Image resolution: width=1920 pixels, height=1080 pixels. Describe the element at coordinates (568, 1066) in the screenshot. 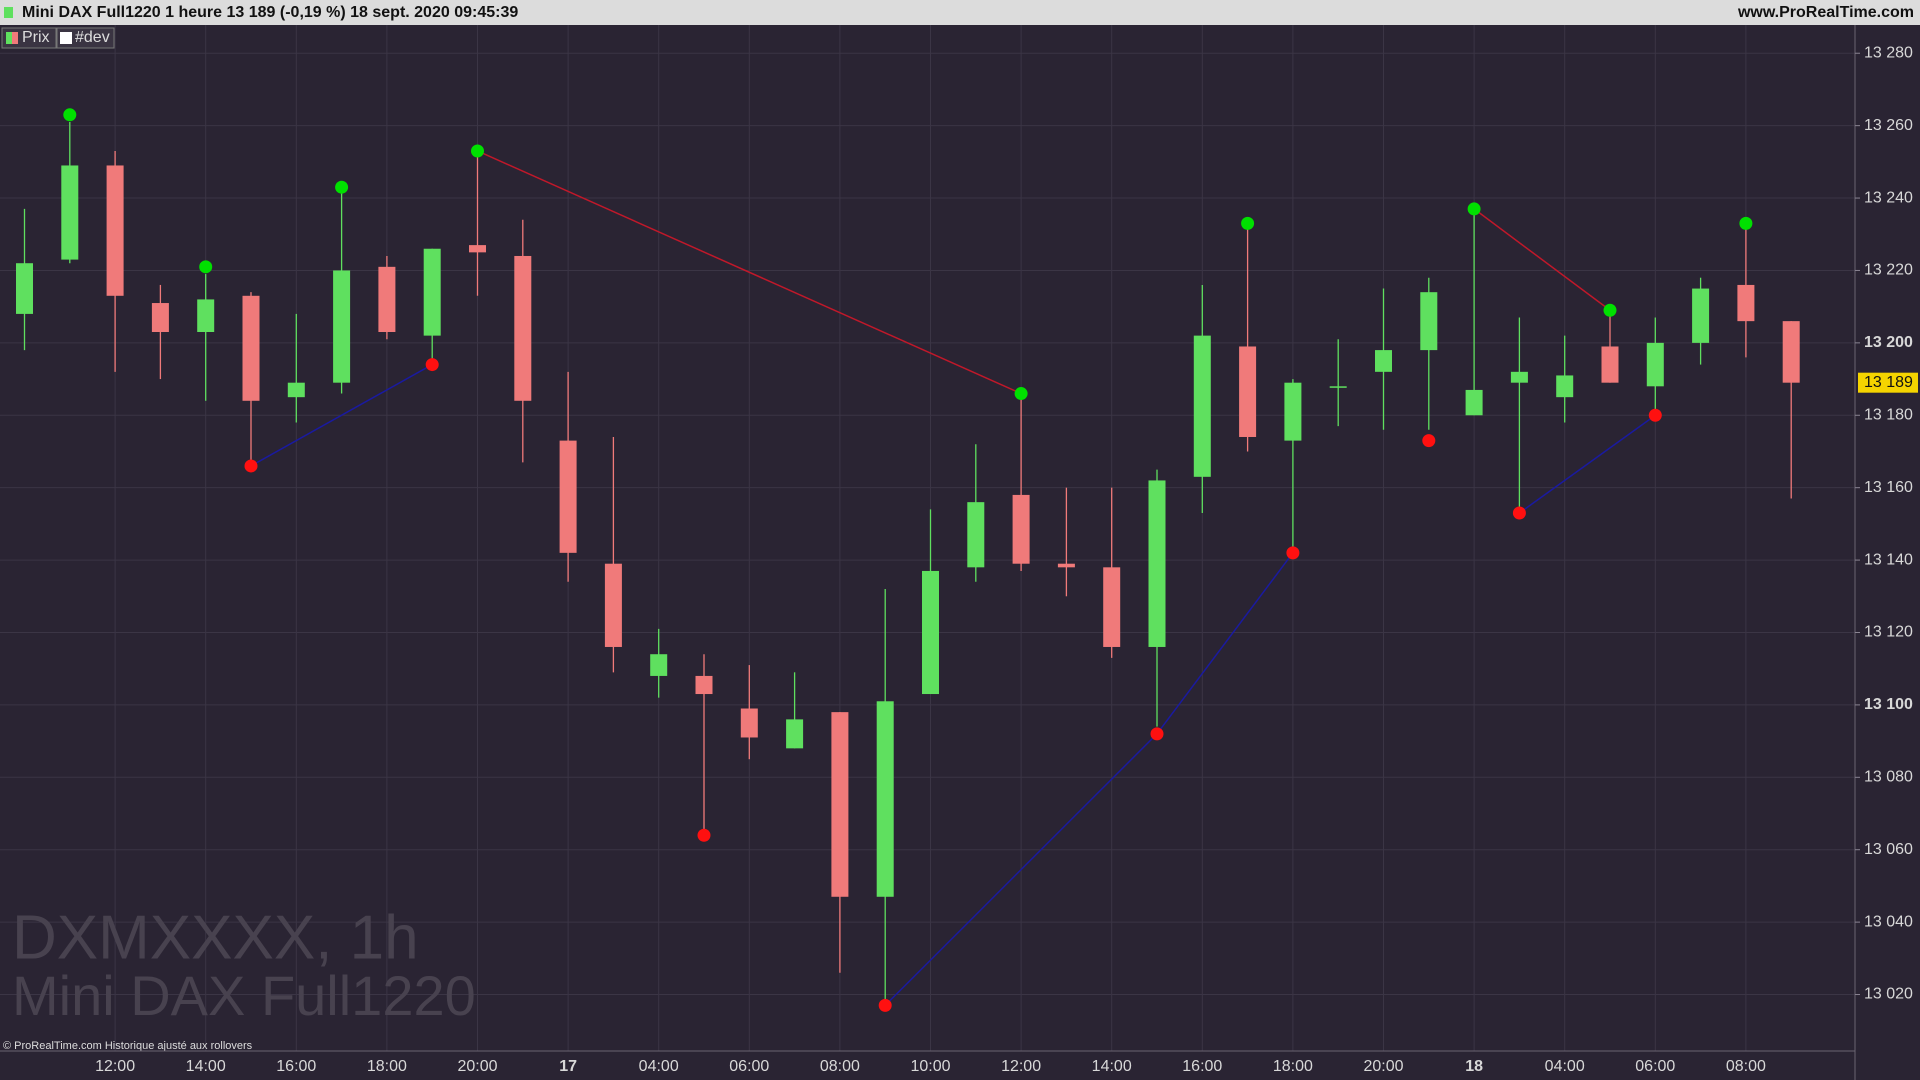

I see `x-tick-label: 17` at that location.